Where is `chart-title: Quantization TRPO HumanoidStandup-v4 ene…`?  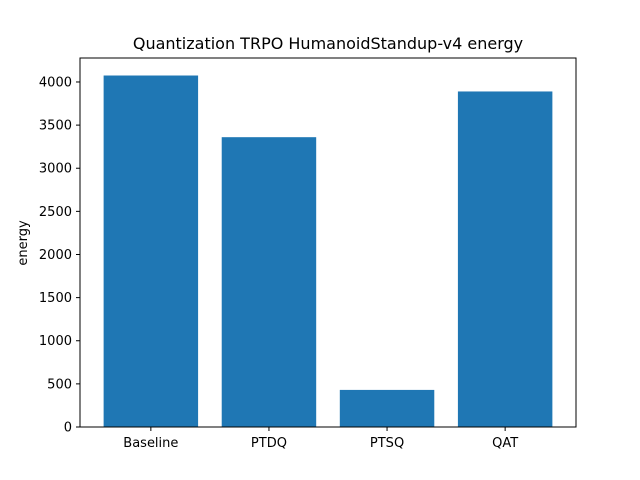
chart-title: Quantization TRPO HumanoidStandup-v4 ene… is located at coordinates (328, 43).